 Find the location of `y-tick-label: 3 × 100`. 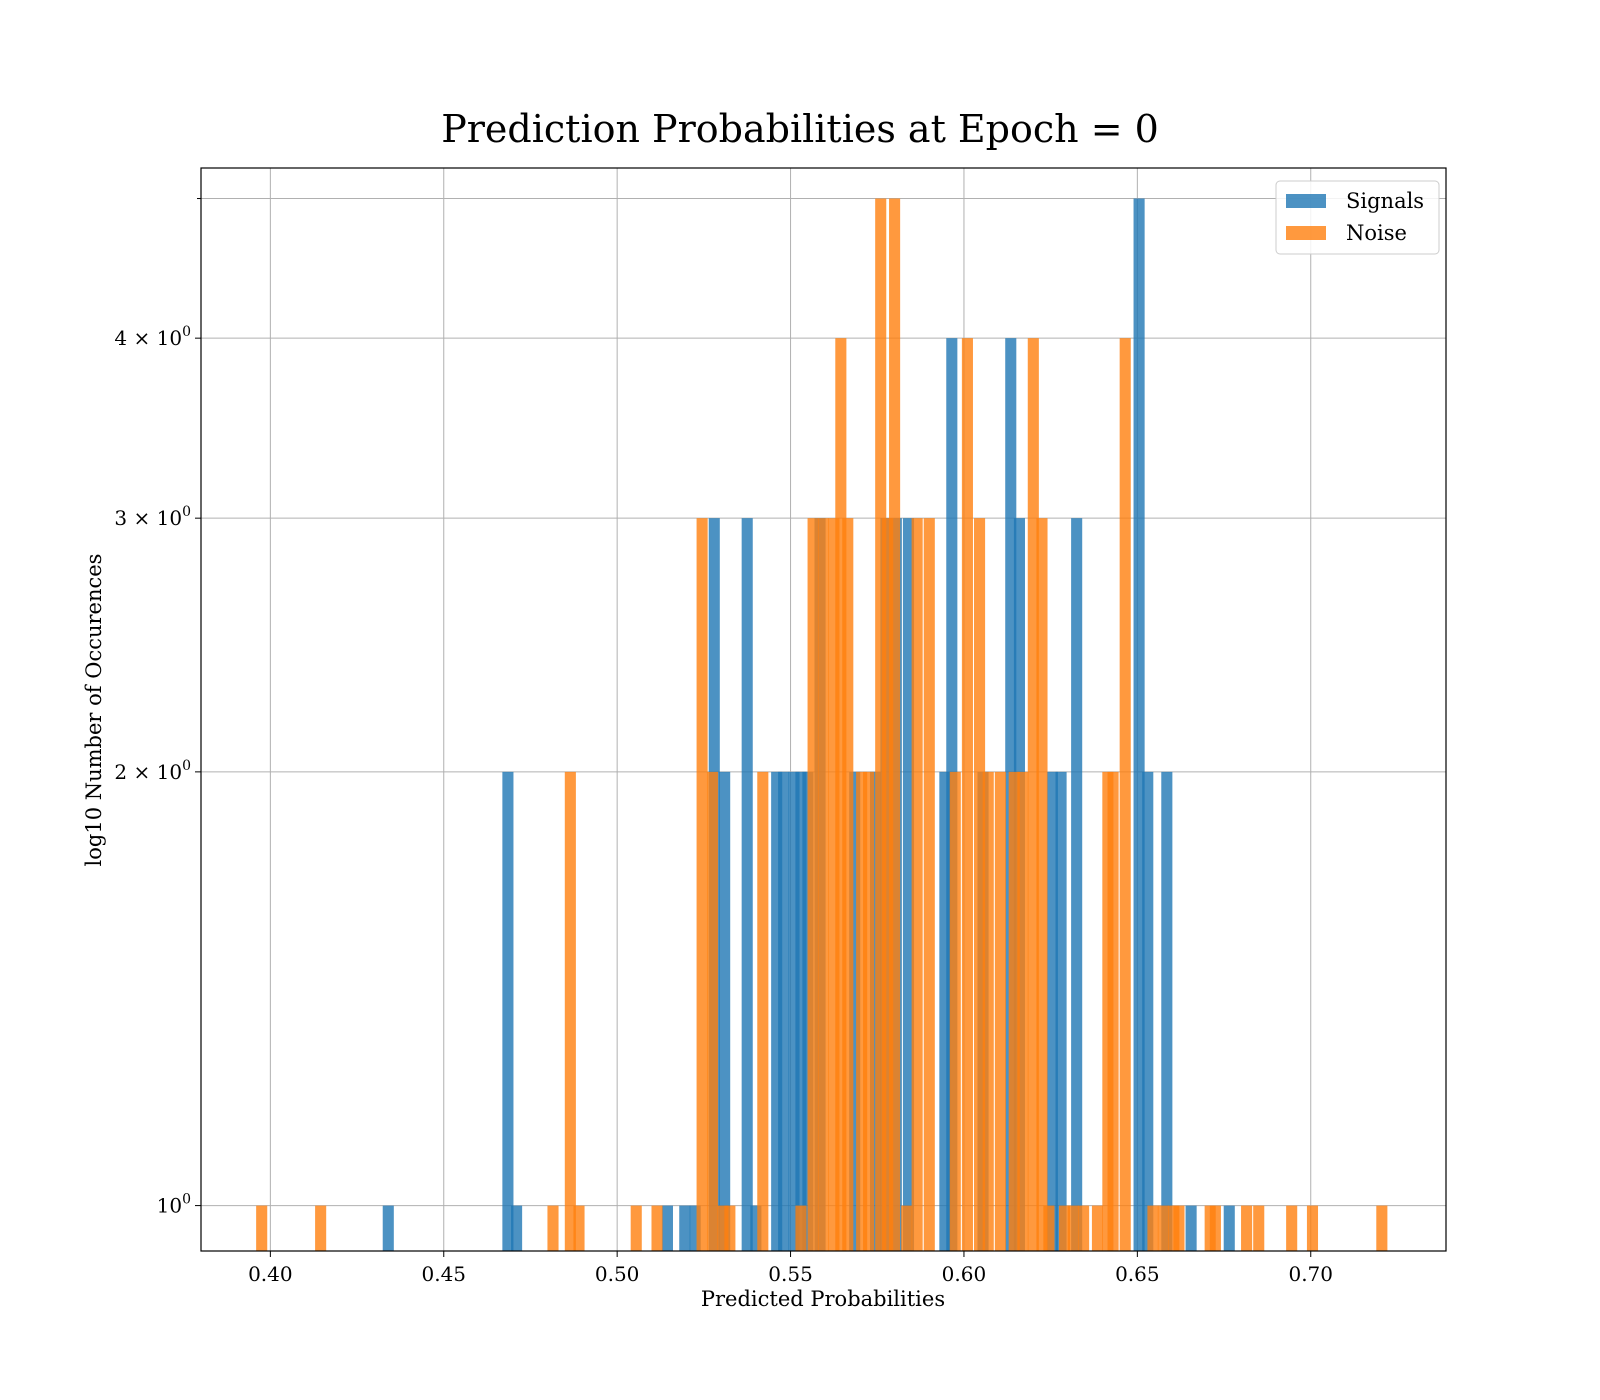

y-tick-label: 3 × 100 is located at coordinates (152, 517).